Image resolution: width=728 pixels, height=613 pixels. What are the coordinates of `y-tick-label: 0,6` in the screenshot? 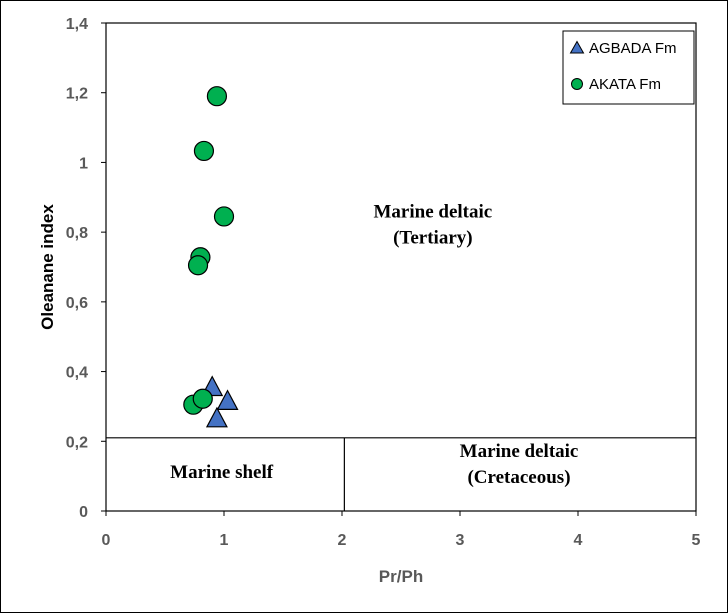 It's located at (77, 303).